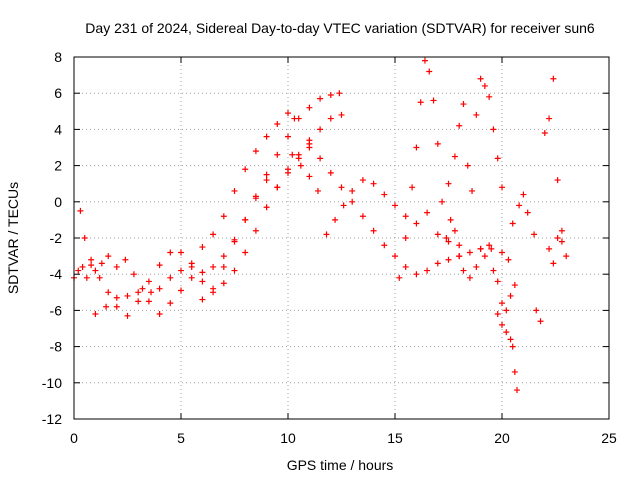 The image size is (640, 480). I want to click on y-tick-label: 6, so click(58, 93).